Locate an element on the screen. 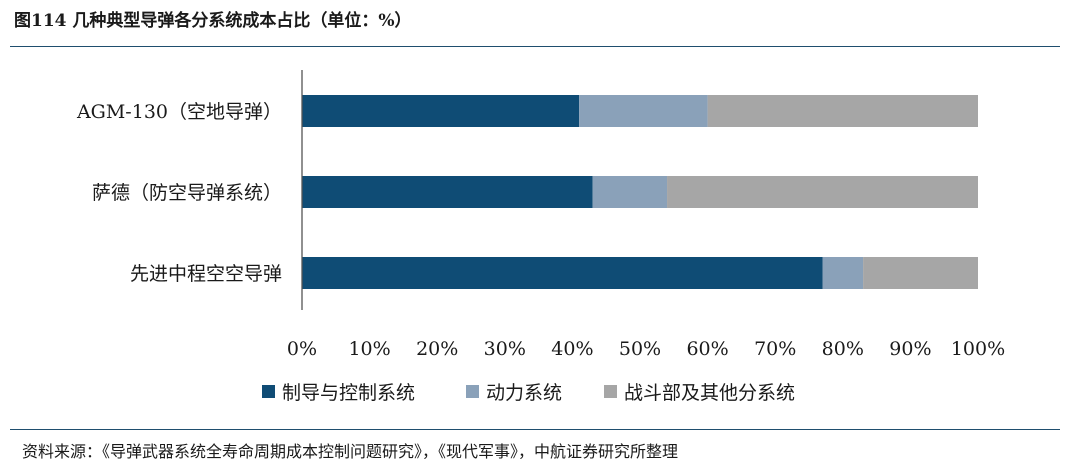 The image size is (1080, 472). x-tick-label: 100% is located at coordinates (978, 349).